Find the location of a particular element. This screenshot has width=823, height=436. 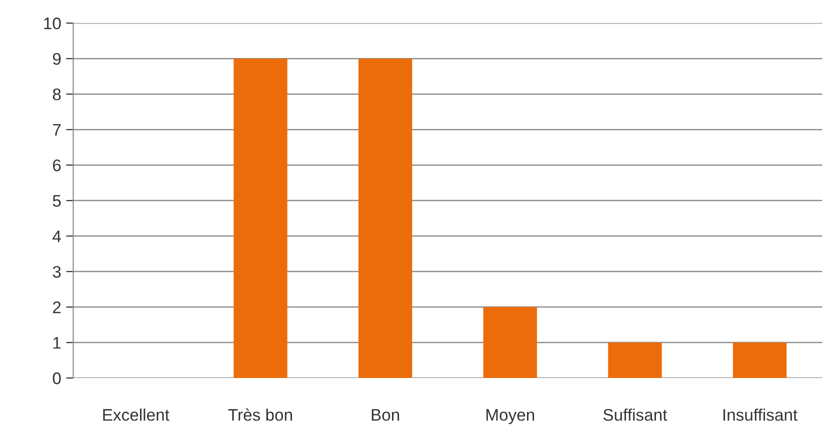

x-tick-label: Excellent is located at coordinates (136, 414).